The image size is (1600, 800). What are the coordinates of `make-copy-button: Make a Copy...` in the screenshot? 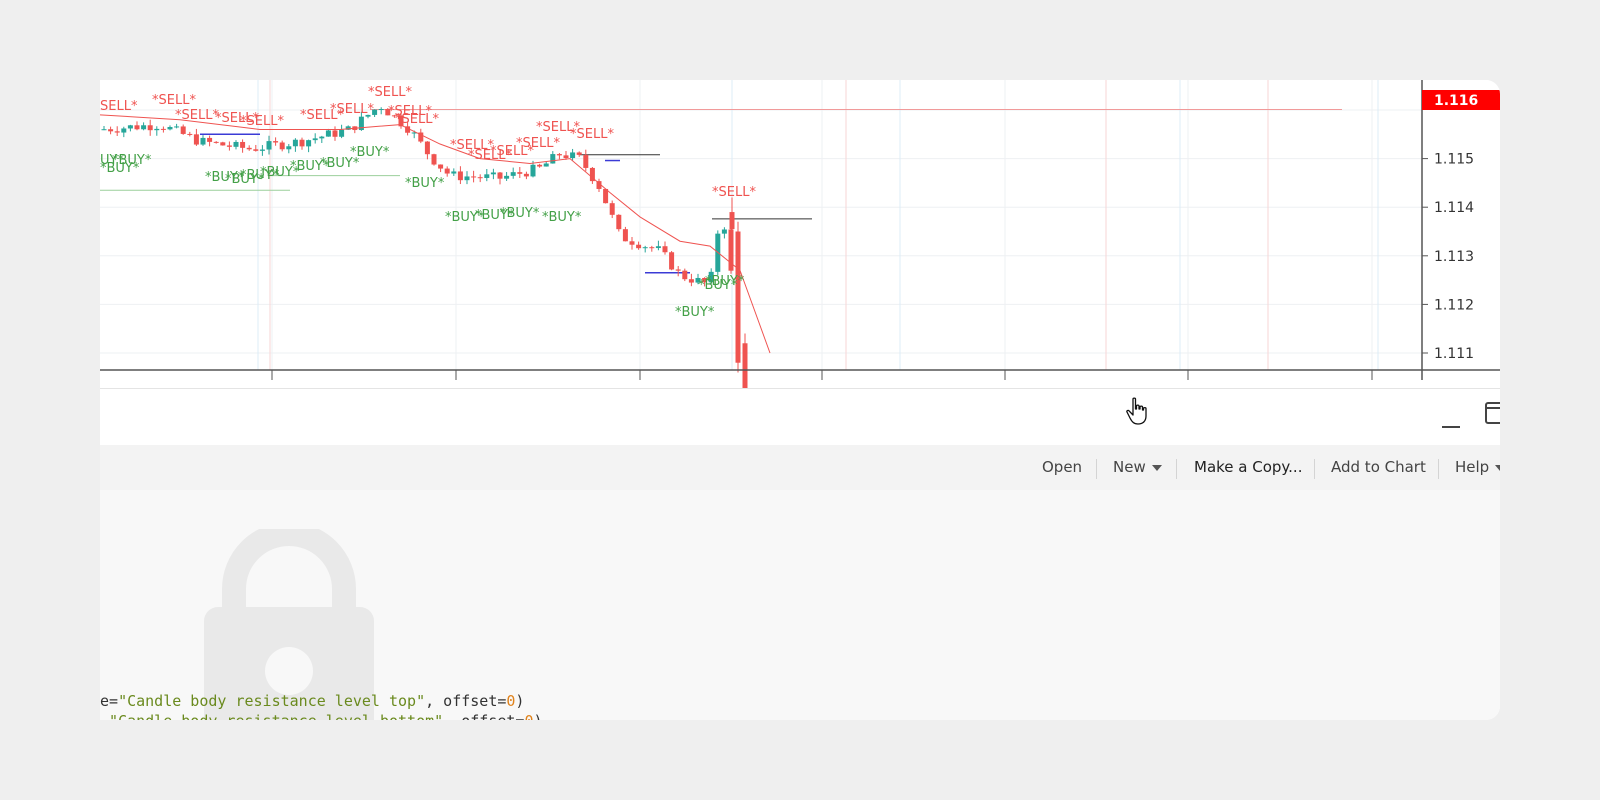 It's located at (1248, 467).